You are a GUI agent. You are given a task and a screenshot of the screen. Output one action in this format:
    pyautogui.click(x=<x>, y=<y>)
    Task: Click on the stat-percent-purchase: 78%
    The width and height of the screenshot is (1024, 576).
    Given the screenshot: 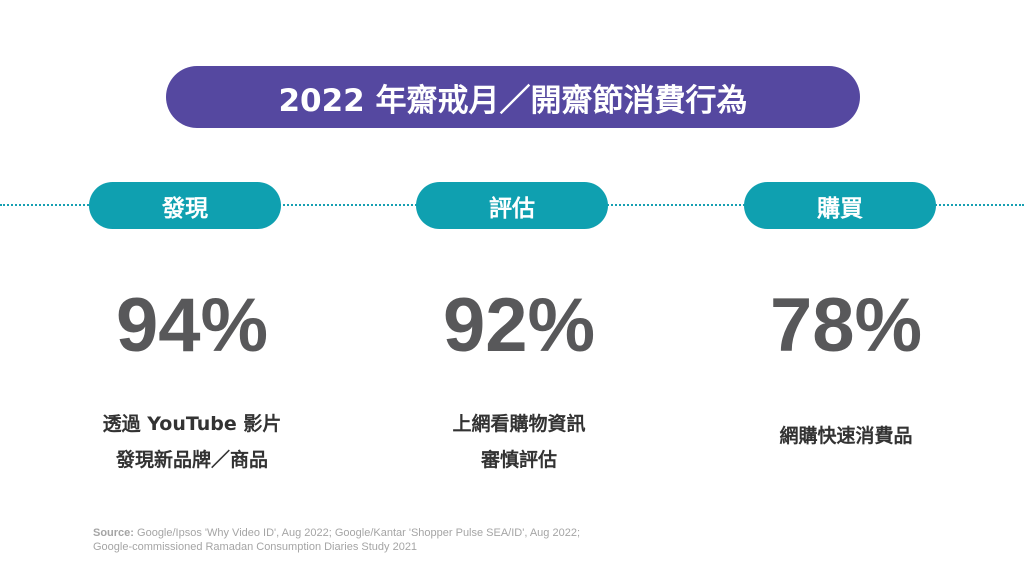 What is the action you would take?
    pyautogui.click(x=846, y=325)
    